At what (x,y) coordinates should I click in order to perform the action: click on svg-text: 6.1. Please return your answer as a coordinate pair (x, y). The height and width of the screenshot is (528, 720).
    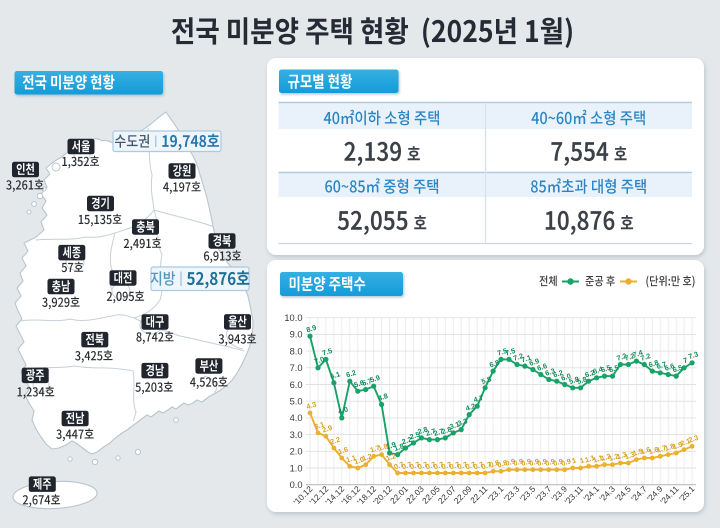
    Looking at the image, I should click on (335, 375).